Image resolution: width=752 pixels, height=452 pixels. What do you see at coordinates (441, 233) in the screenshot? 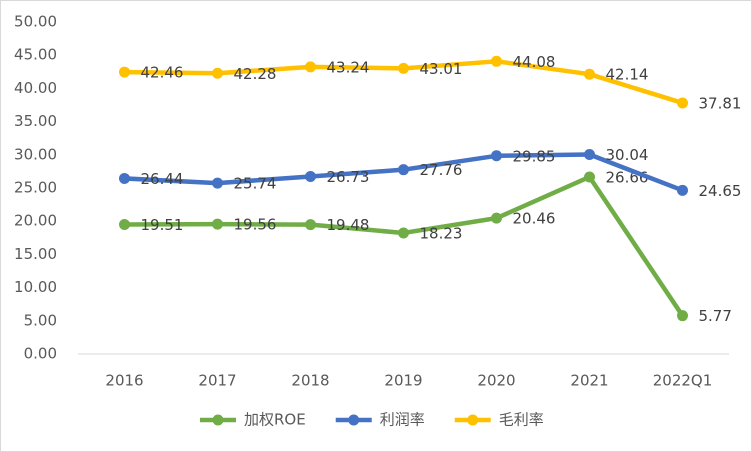
I see `data-label: 18.23` at bounding box center [441, 233].